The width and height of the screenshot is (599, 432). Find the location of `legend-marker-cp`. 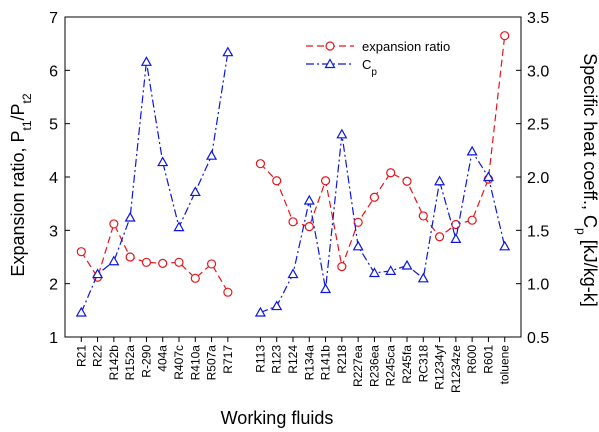

legend-marker-cp is located at coordinates (330, 63).